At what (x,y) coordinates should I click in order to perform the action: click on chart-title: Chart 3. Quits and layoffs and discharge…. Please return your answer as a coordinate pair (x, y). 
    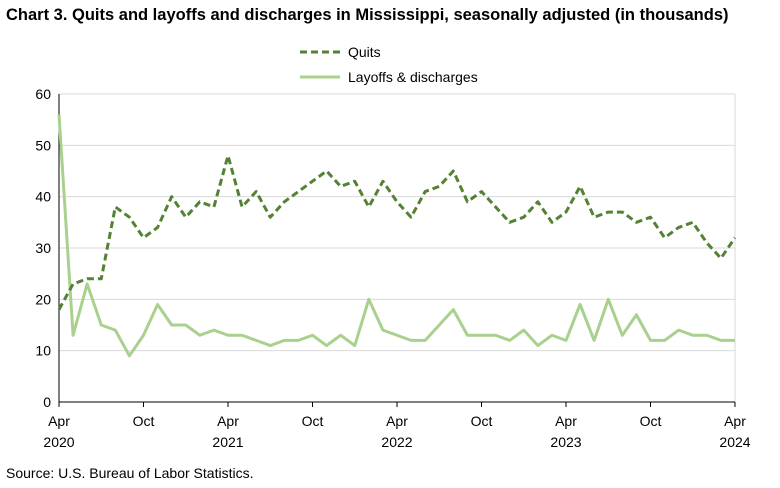
    Looking at the image, I should click on (367, 15).